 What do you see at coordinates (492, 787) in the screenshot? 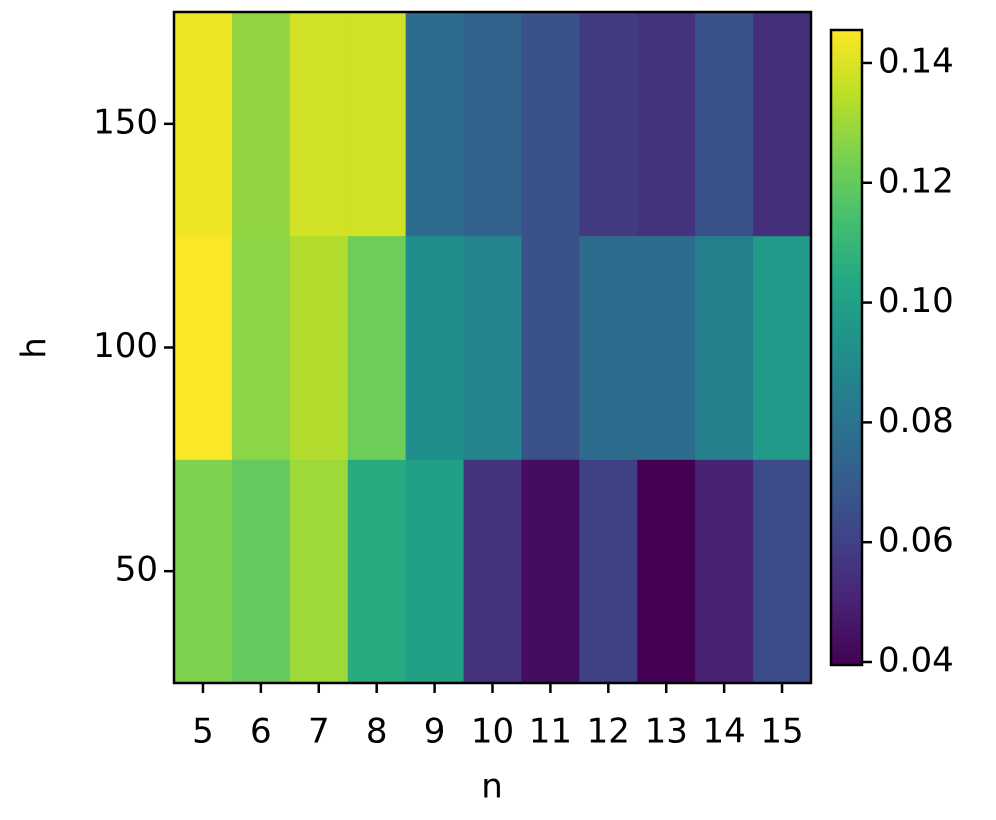
I see `x-axis-label: n` at bounding box center [492, 787].